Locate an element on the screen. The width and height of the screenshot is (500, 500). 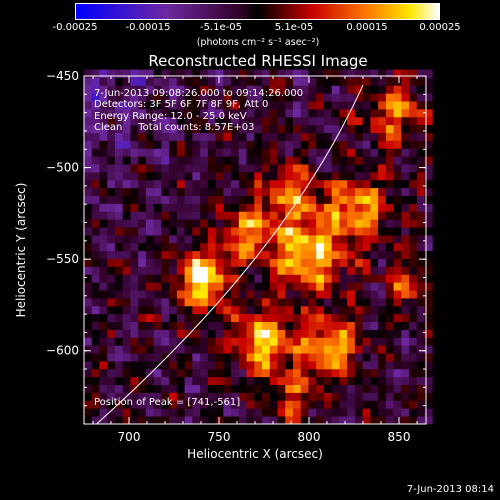
x-tick-label: 700 is located at coordinates (129, 437).